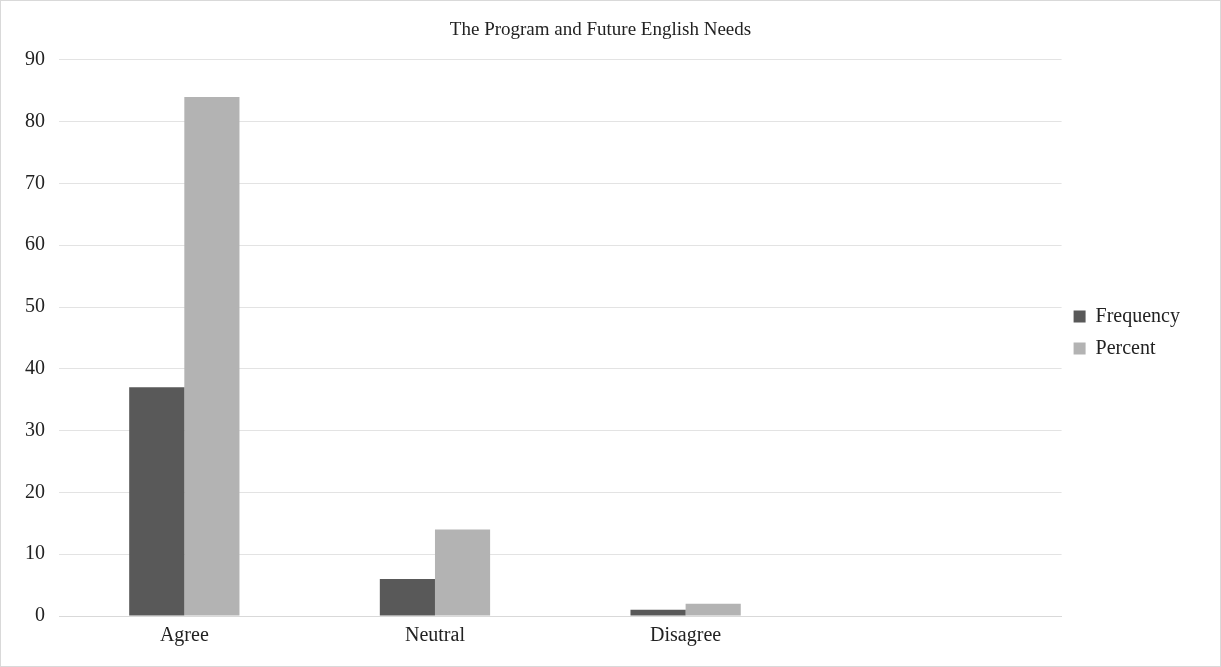 This screenshot has height=667, width=1221. I want to click on x-tick-label: Neutral, so click(435, 634).